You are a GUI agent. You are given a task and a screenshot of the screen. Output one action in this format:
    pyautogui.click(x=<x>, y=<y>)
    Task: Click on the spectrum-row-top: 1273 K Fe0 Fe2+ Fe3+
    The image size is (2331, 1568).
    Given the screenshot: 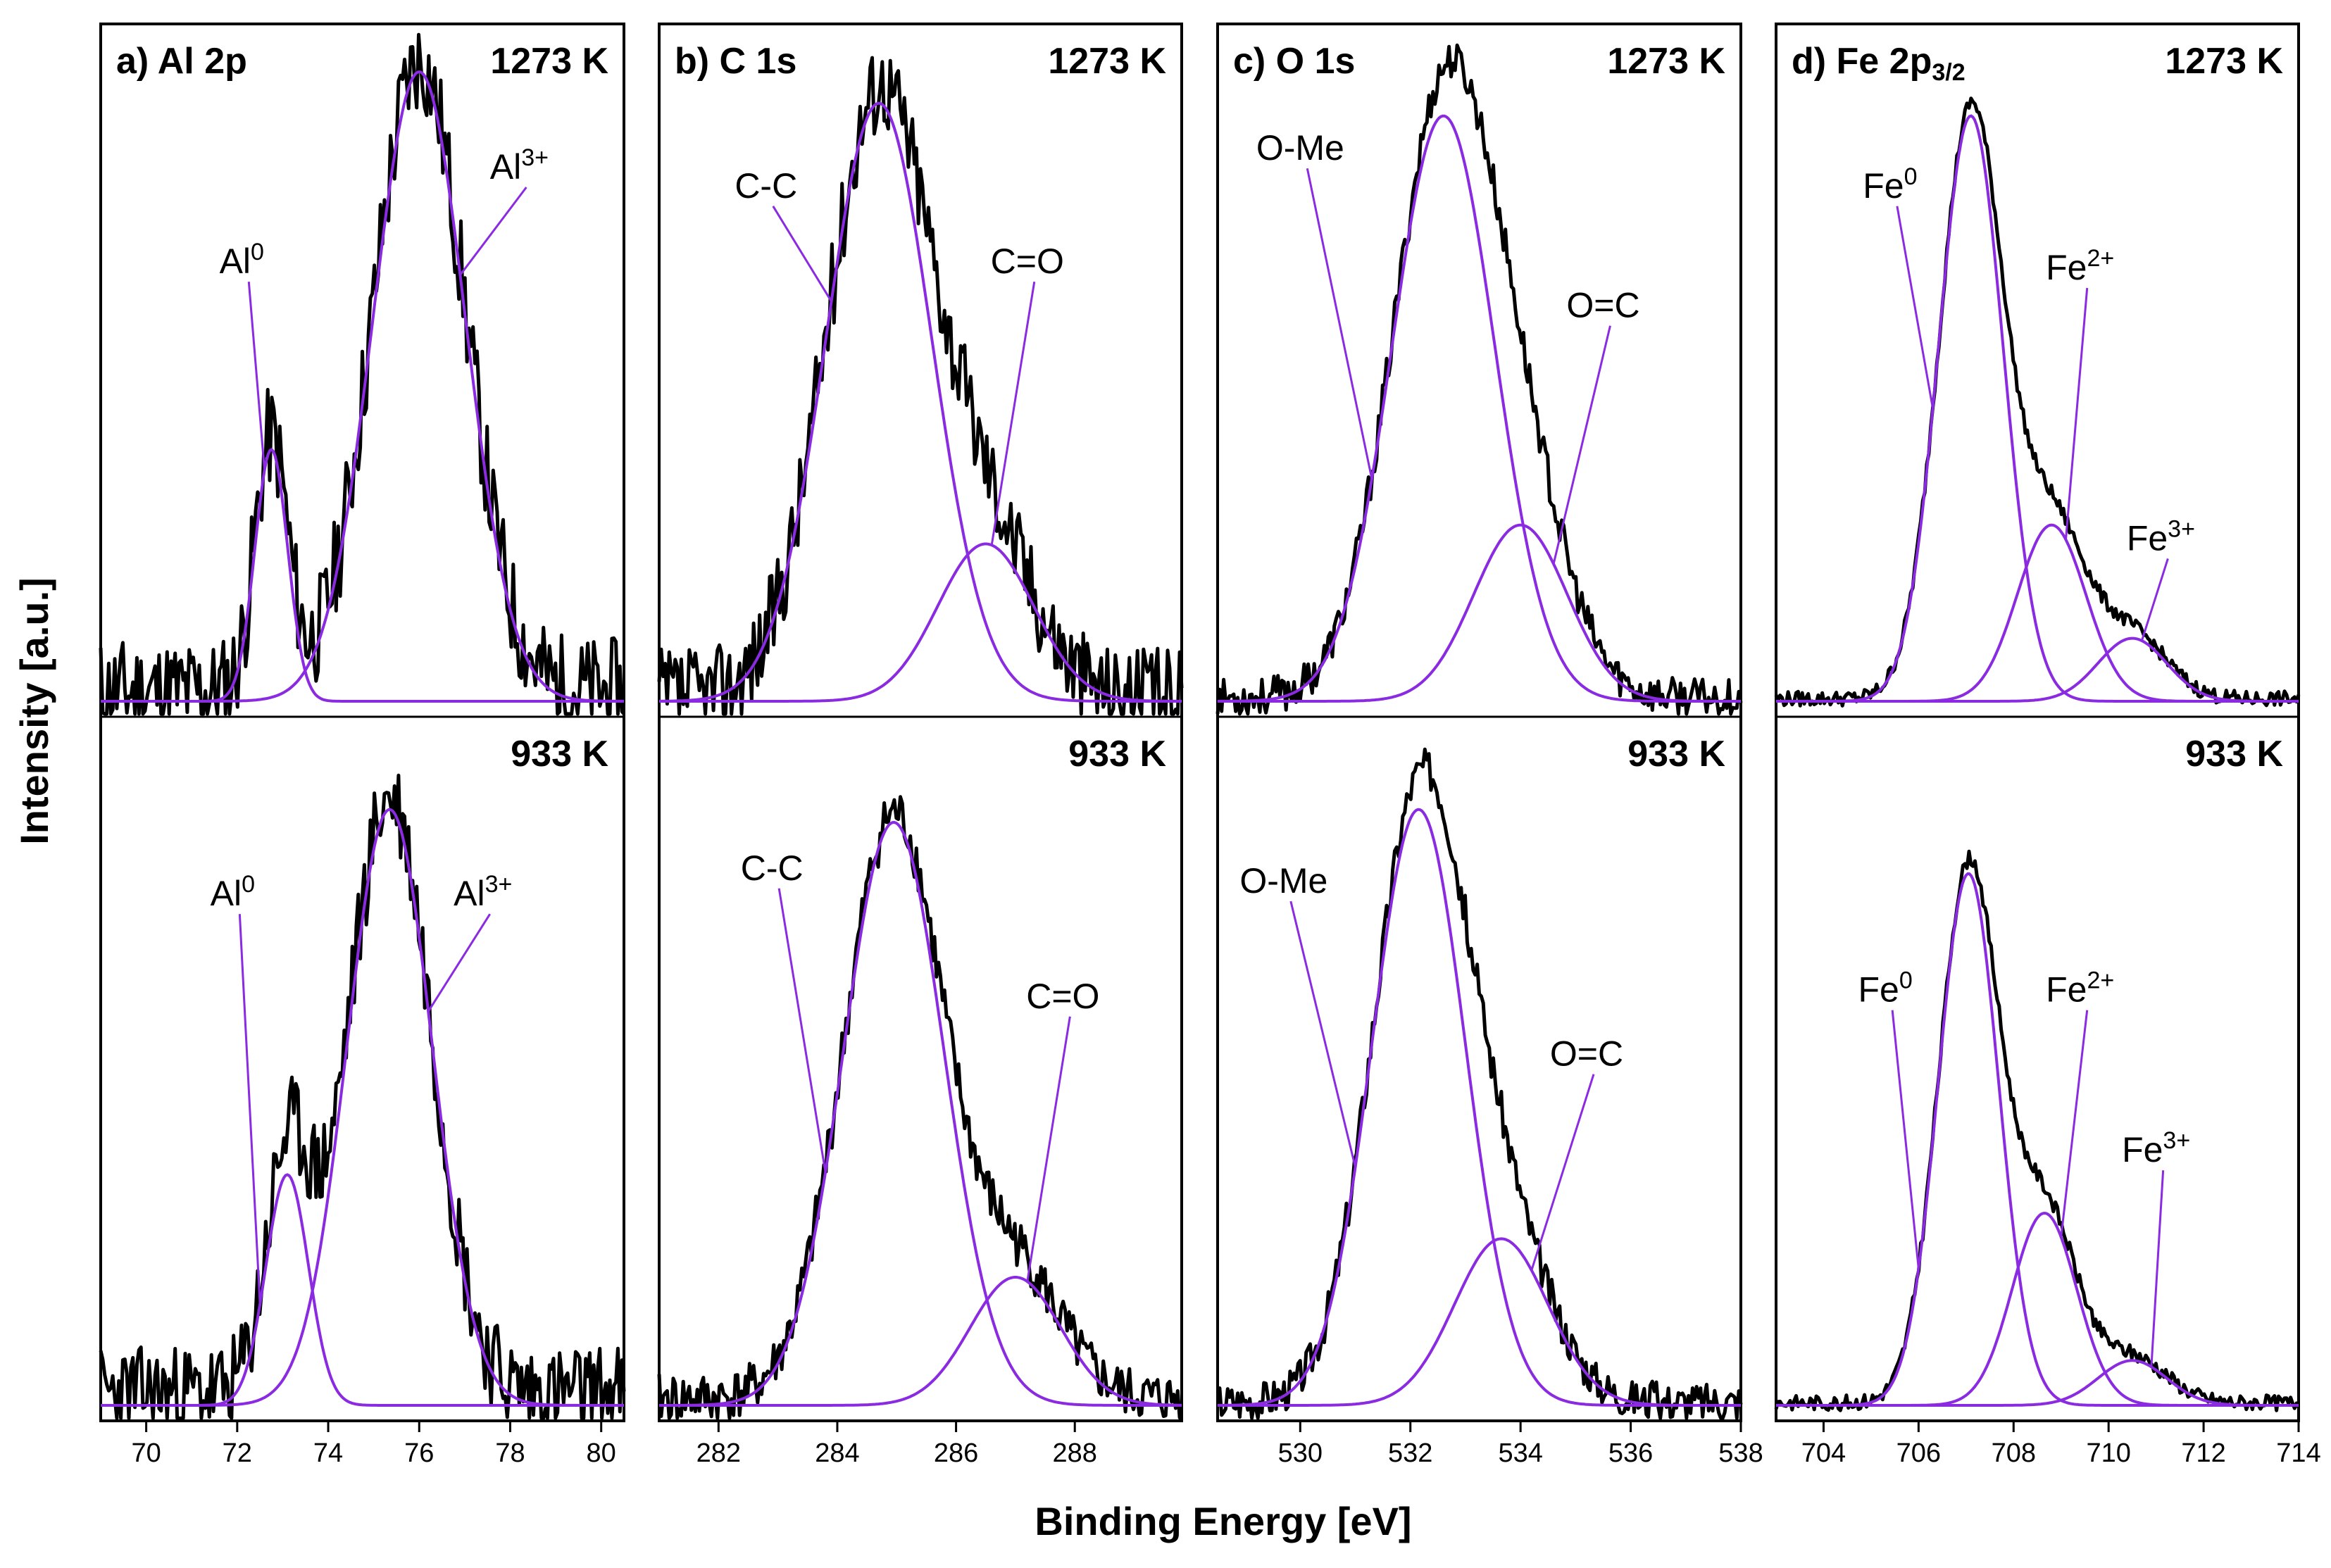 What is the action you would take?
    pyautogui.click(x=2038, y=374)
    